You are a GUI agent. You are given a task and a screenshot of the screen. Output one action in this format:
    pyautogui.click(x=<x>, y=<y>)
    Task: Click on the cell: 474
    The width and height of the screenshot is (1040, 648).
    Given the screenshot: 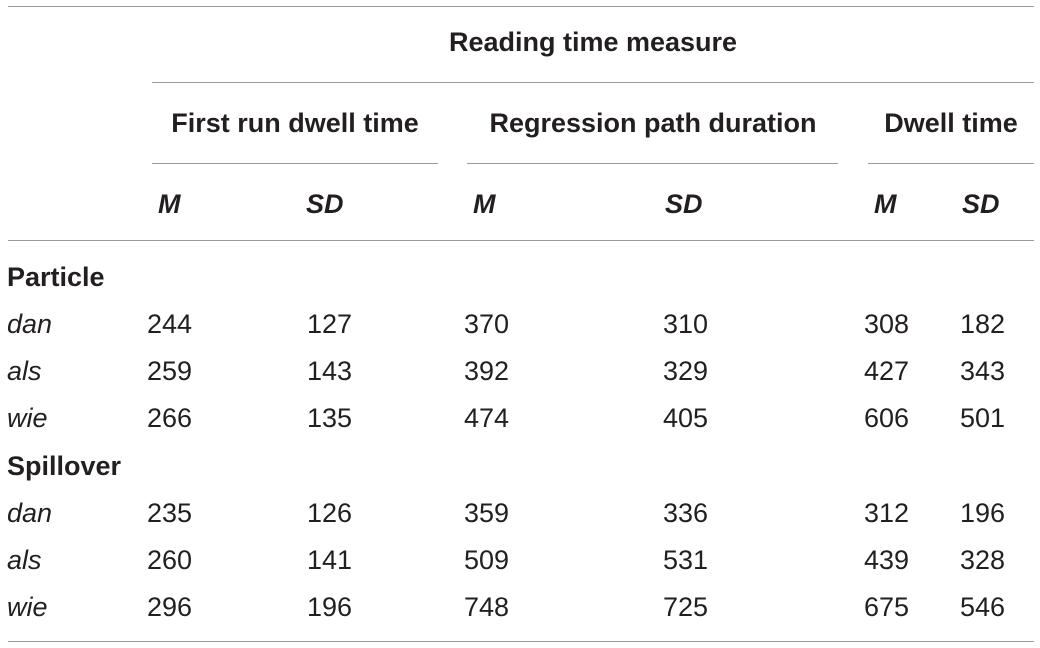 What is the action you would take?
    pyautogui.click(x=487, y=418)
    